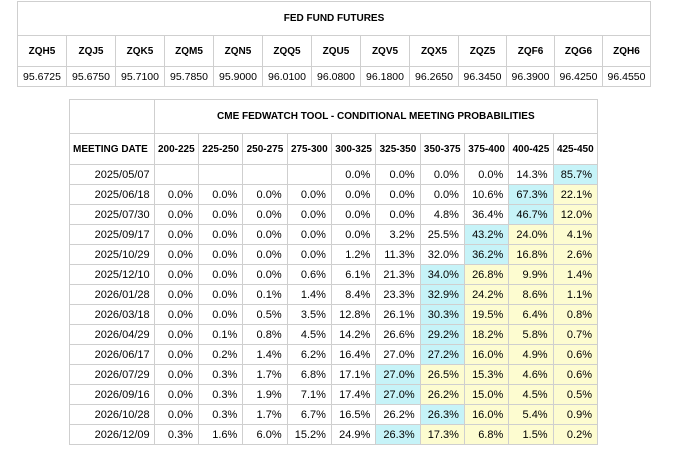  I want to click on futures-price-cell: 96.0800, so click(336, 76).